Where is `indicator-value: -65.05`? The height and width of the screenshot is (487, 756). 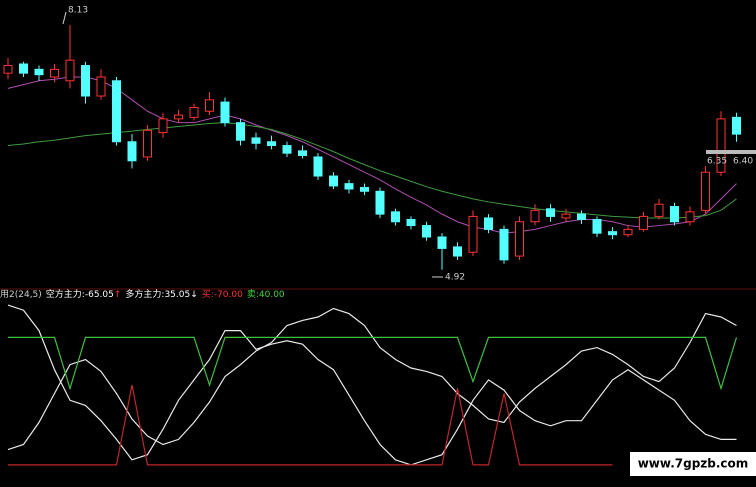 indicator-value: -65.05 is located at coordinates (99, 295).